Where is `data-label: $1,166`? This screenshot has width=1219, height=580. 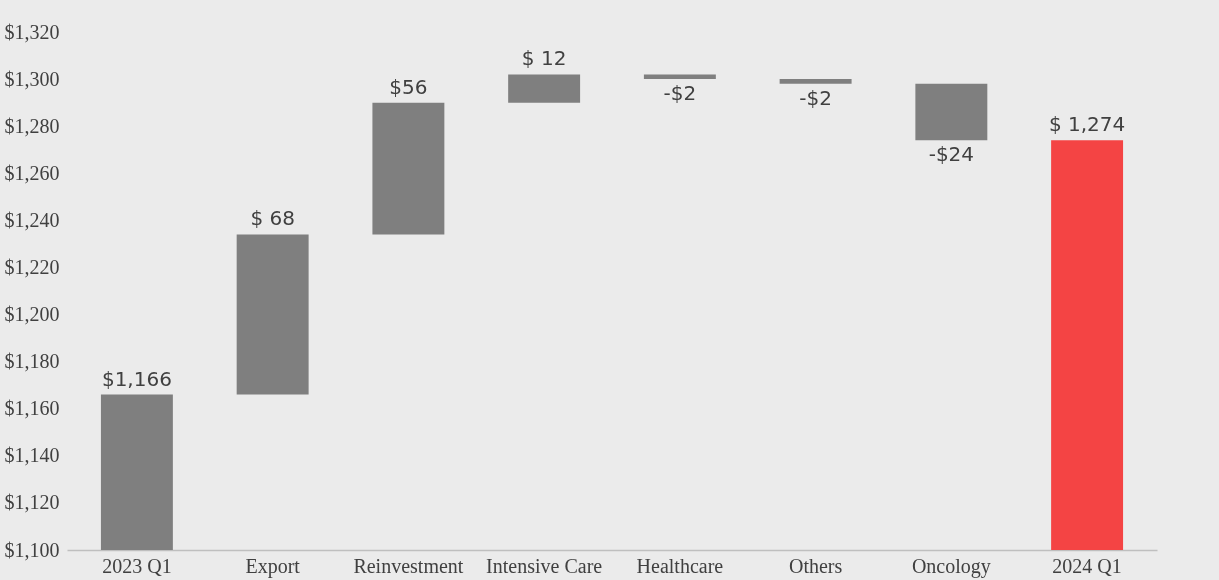 data-label: $1,166 is located at coordinates (136, 378).